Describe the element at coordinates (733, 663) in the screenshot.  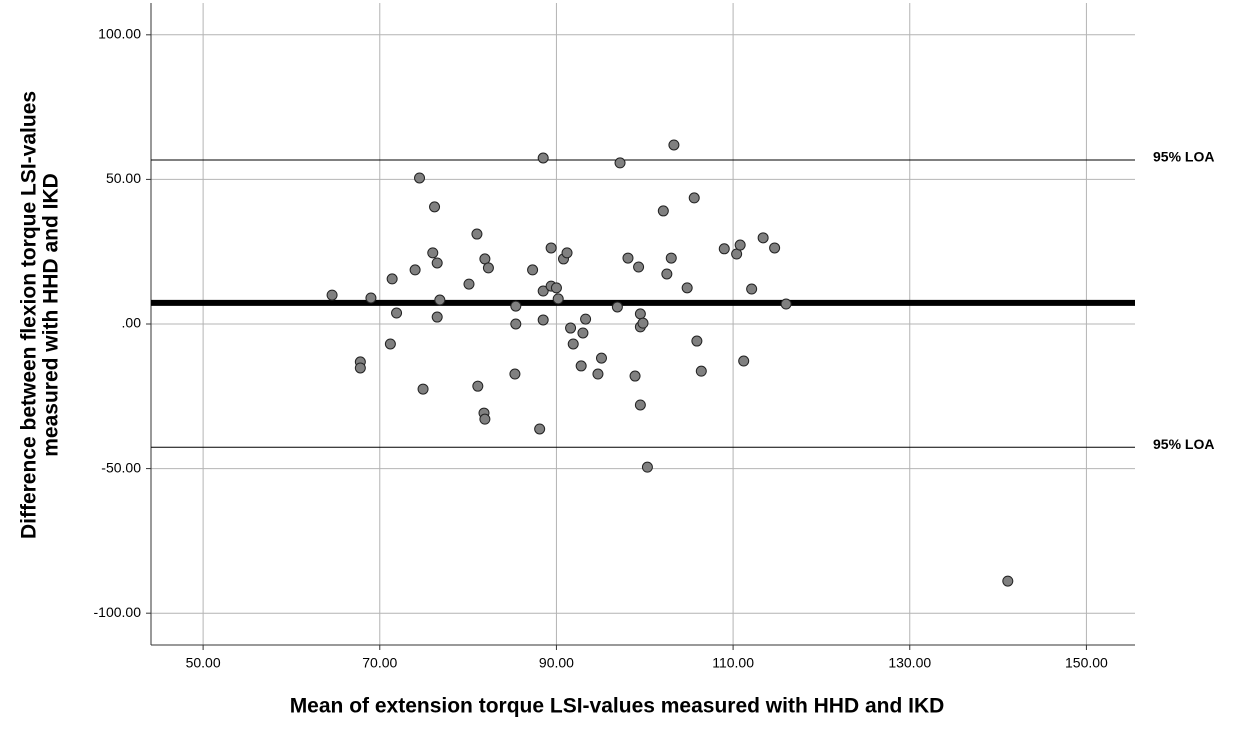
I see `x-tick-label: 110.00` at that location.